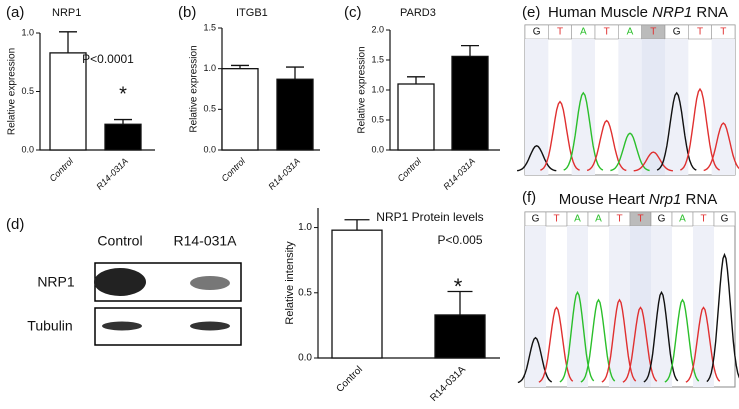  I want to click on panel-label: (c), so click(353, 12).